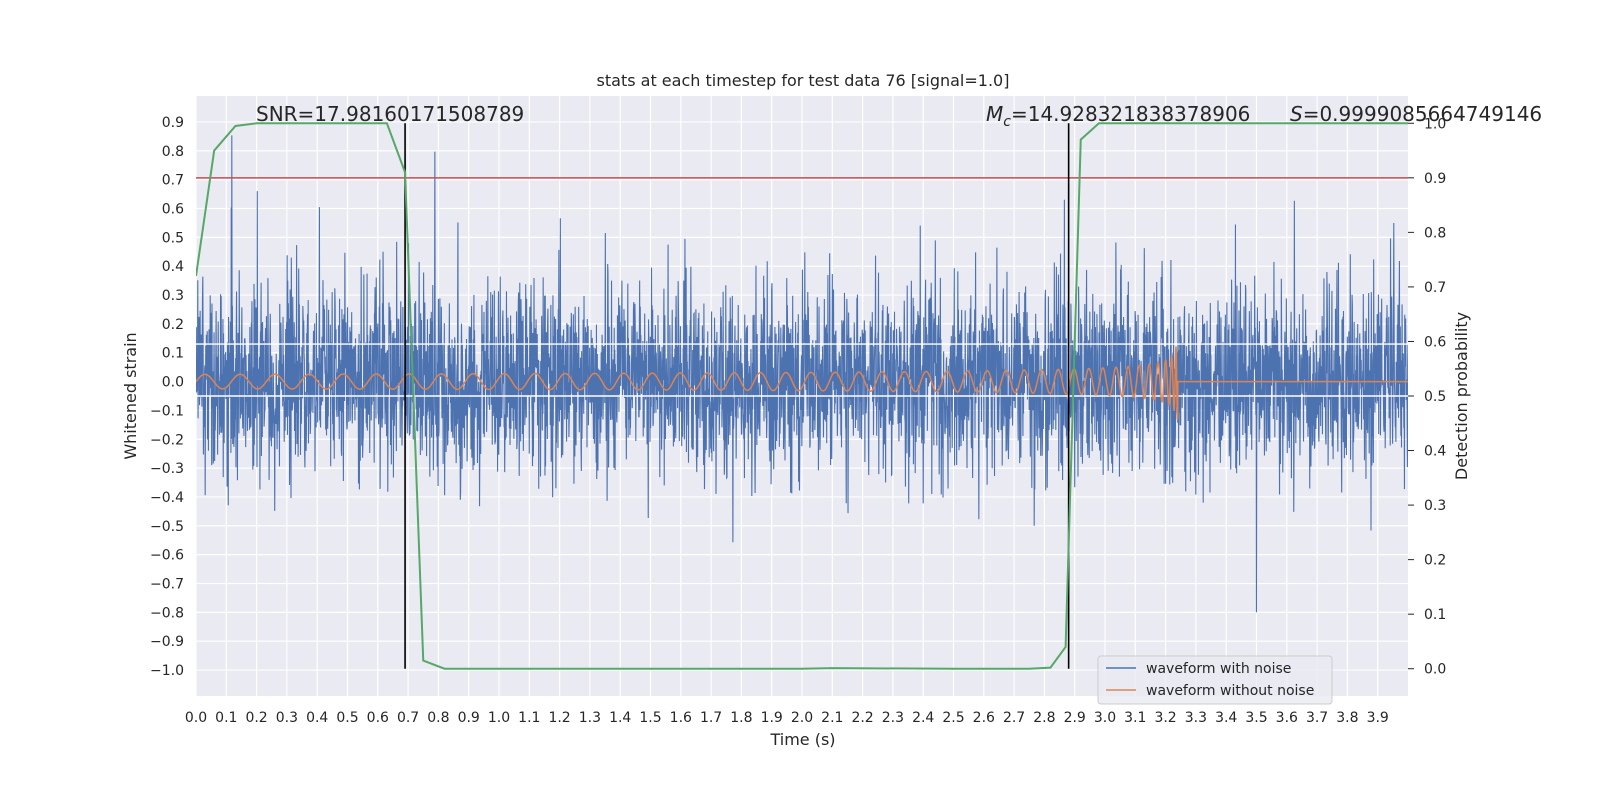  What do you see at coordinates (772, 718) in the screenshot?
I see `x-tick-label: 1.9` at bounding box center [772, 718].